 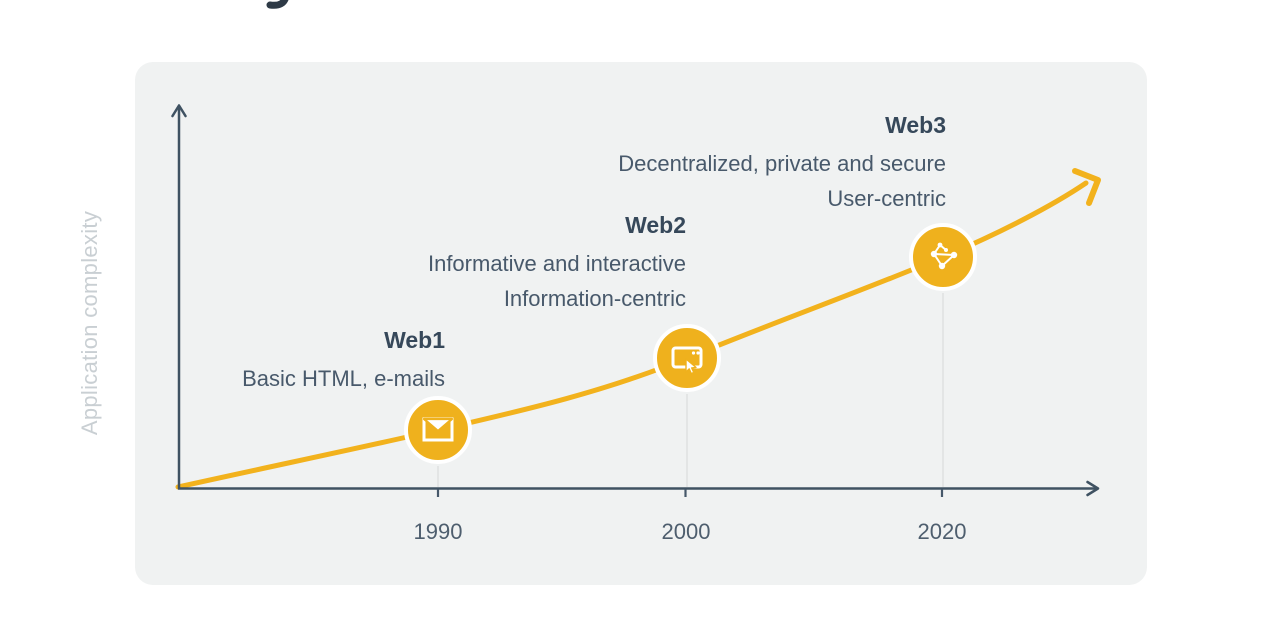 What do you see at coordinates (414, 340) in the screenshot?
I see `milestone-web1-title: Web1` at bounding box center [414, 340].